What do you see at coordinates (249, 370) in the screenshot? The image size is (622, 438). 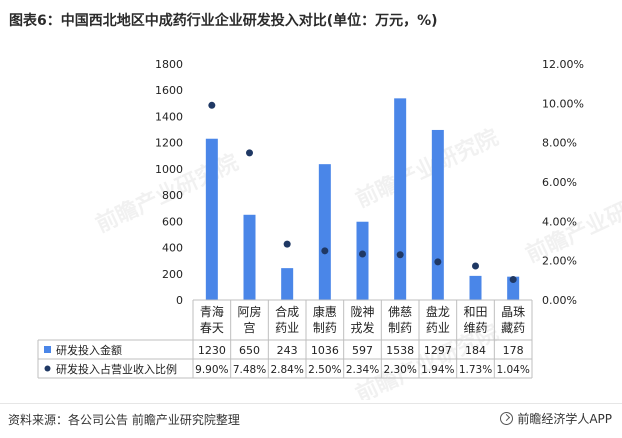 I see `ratio-value-label: 7.48%` at bounding box center [249, 370].